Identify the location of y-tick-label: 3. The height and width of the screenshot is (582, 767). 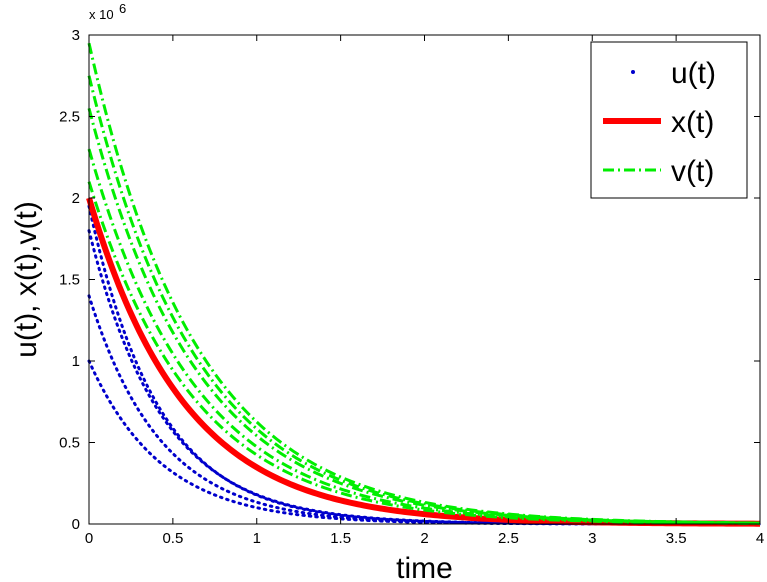
(76, 35).